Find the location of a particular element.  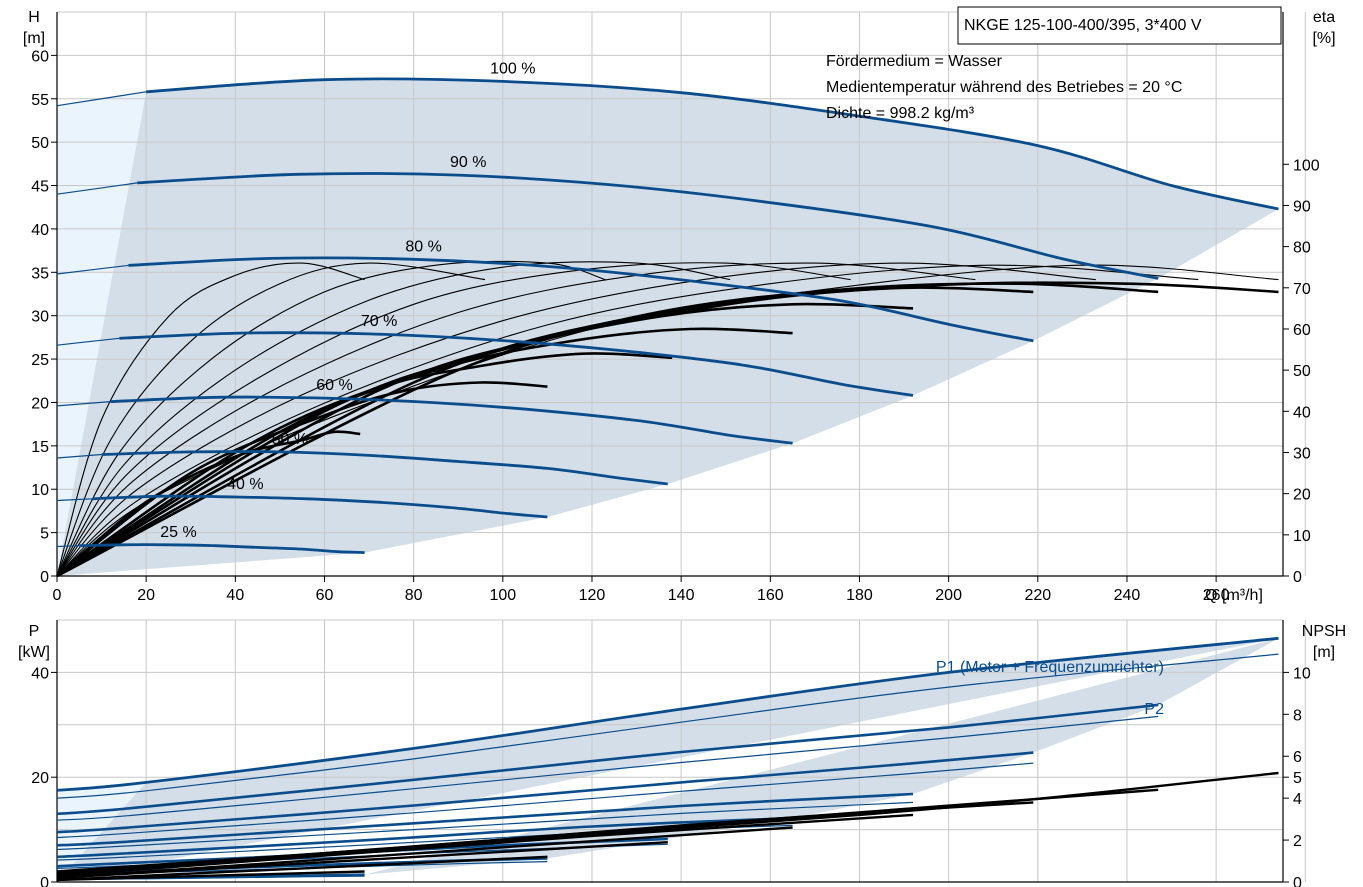

title-box is located at coordinates (1119, 25).